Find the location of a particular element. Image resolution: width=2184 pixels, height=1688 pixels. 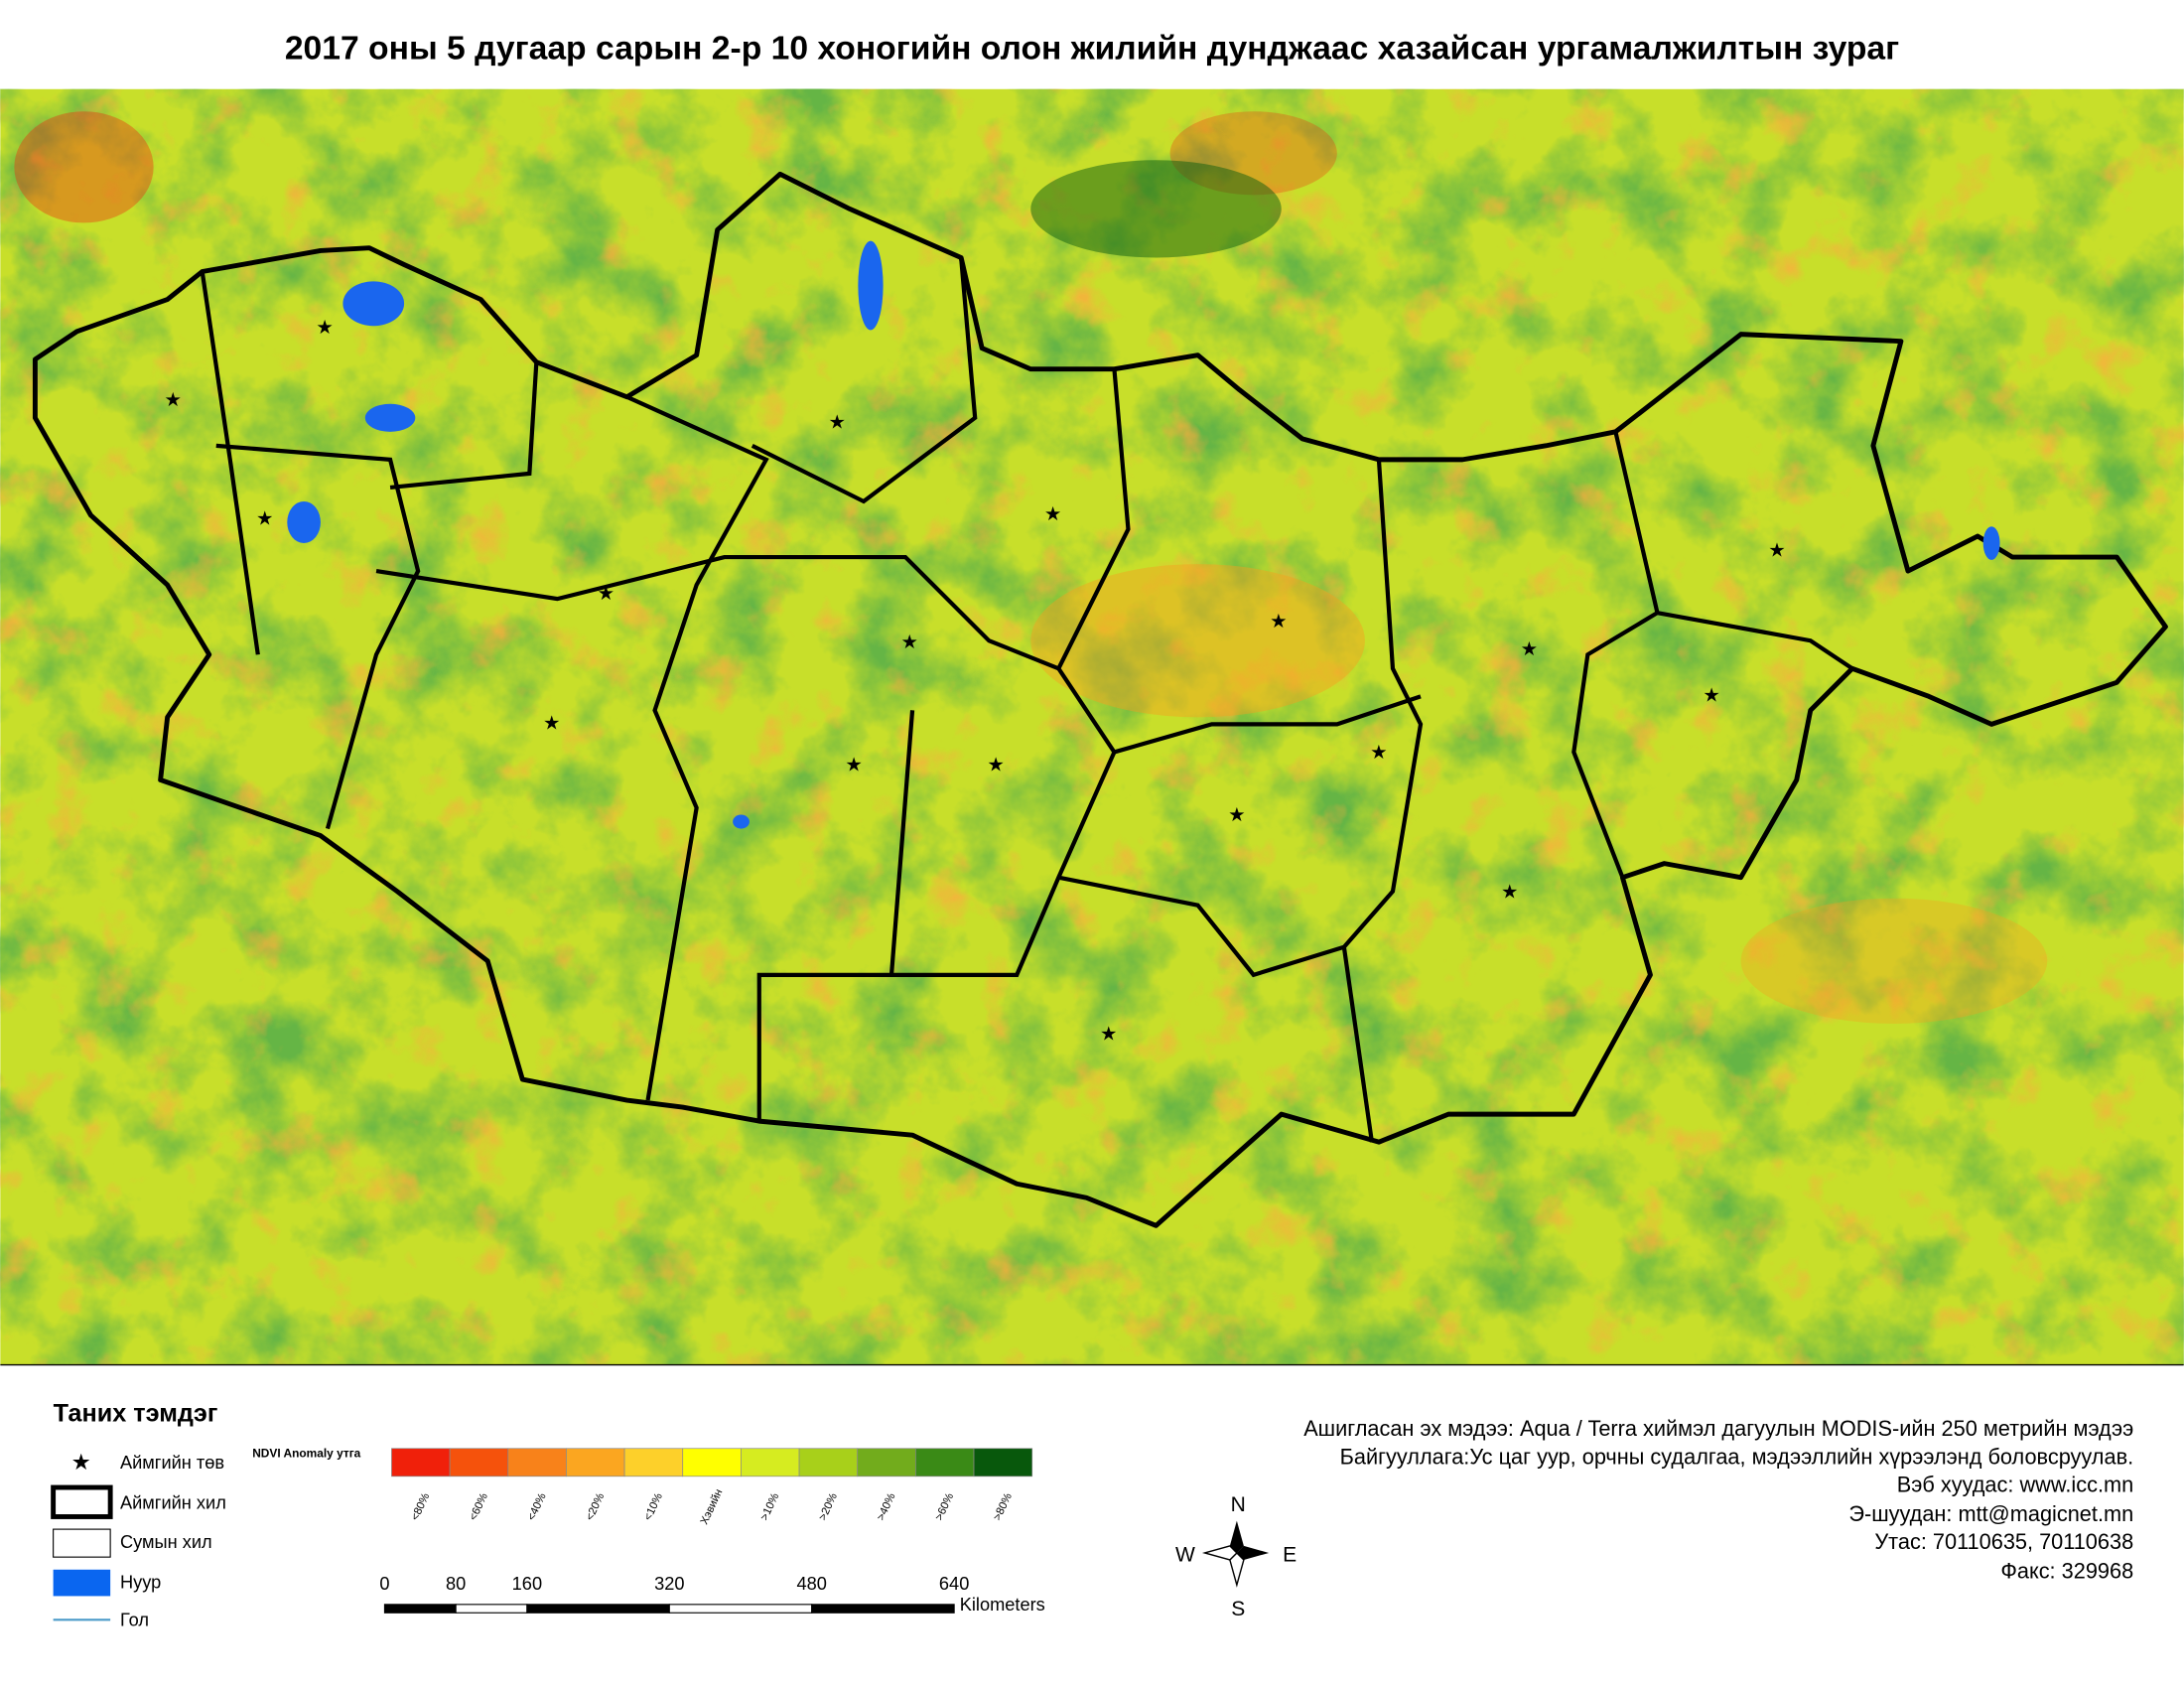

color-label: >20% is located at coordinates (828, 1506).